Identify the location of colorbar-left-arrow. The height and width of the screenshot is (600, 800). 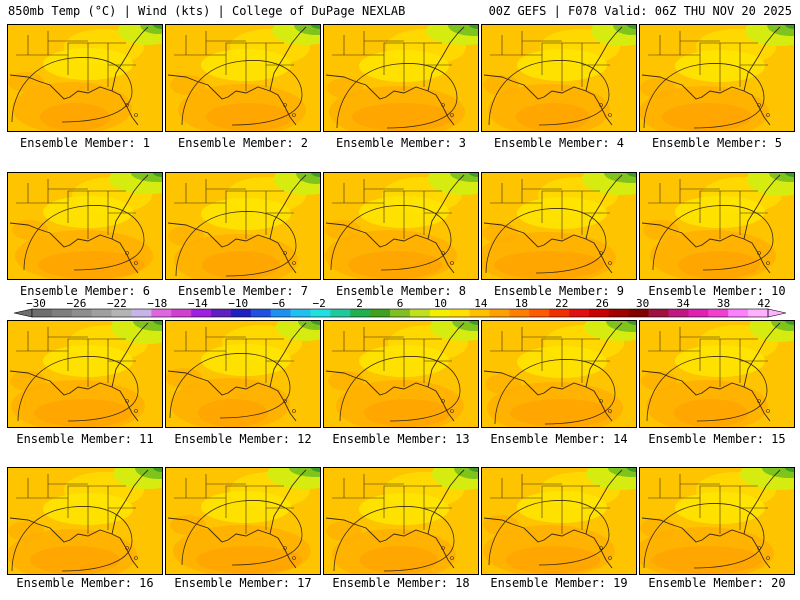
(23, 313).